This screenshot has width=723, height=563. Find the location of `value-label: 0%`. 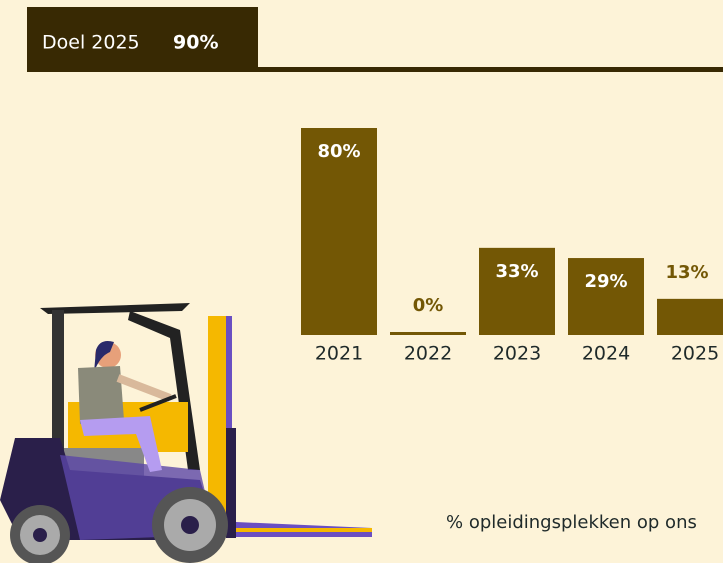

value-label: 0% is located at coordinates (428, 305).